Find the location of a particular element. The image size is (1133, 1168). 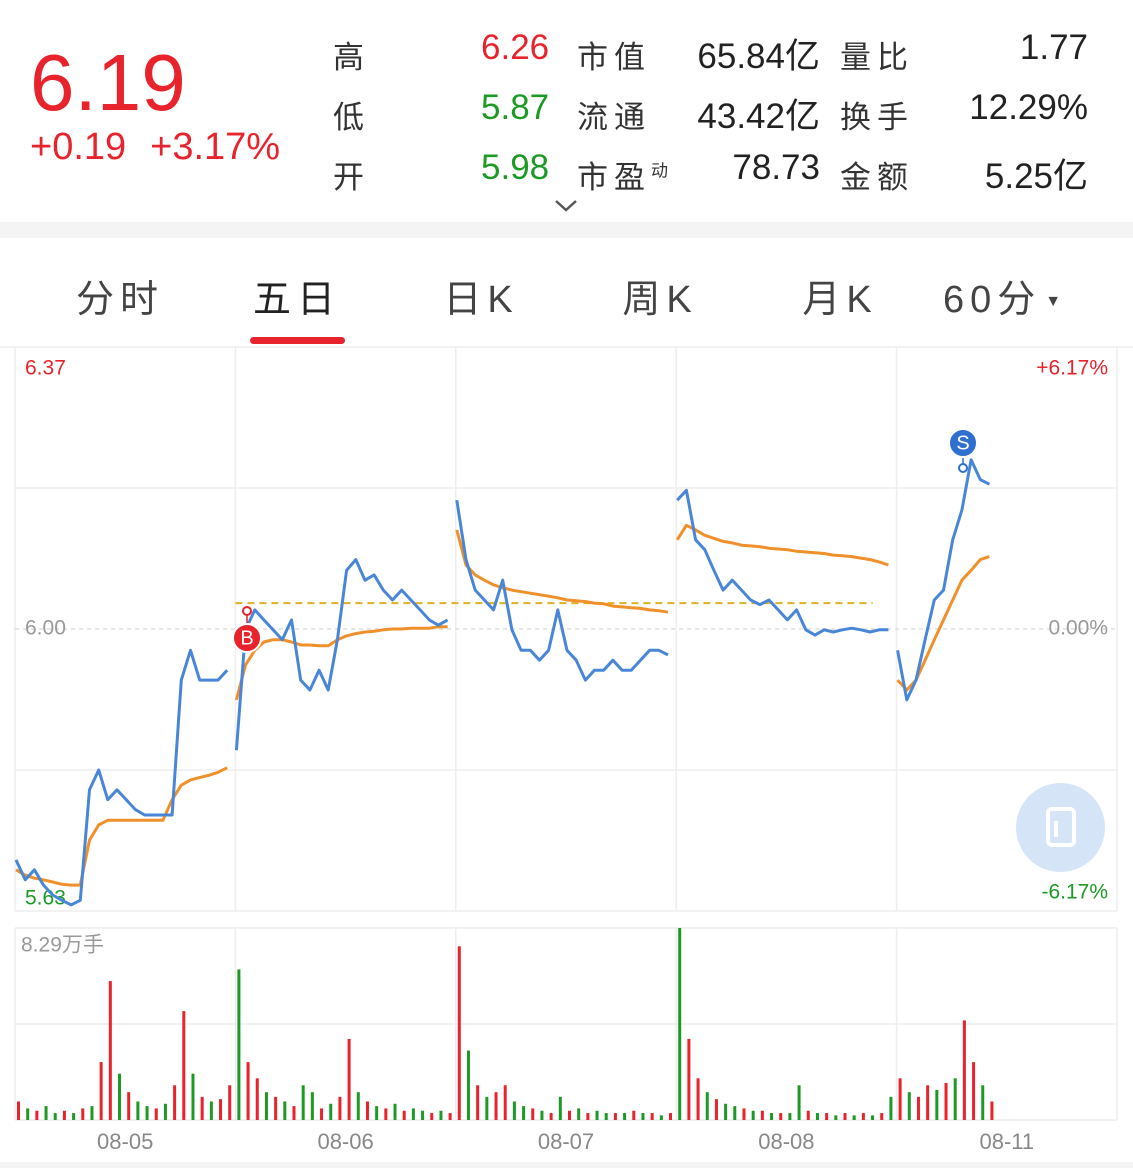

stat-label: 金额 is located at coordinates (877, 177).